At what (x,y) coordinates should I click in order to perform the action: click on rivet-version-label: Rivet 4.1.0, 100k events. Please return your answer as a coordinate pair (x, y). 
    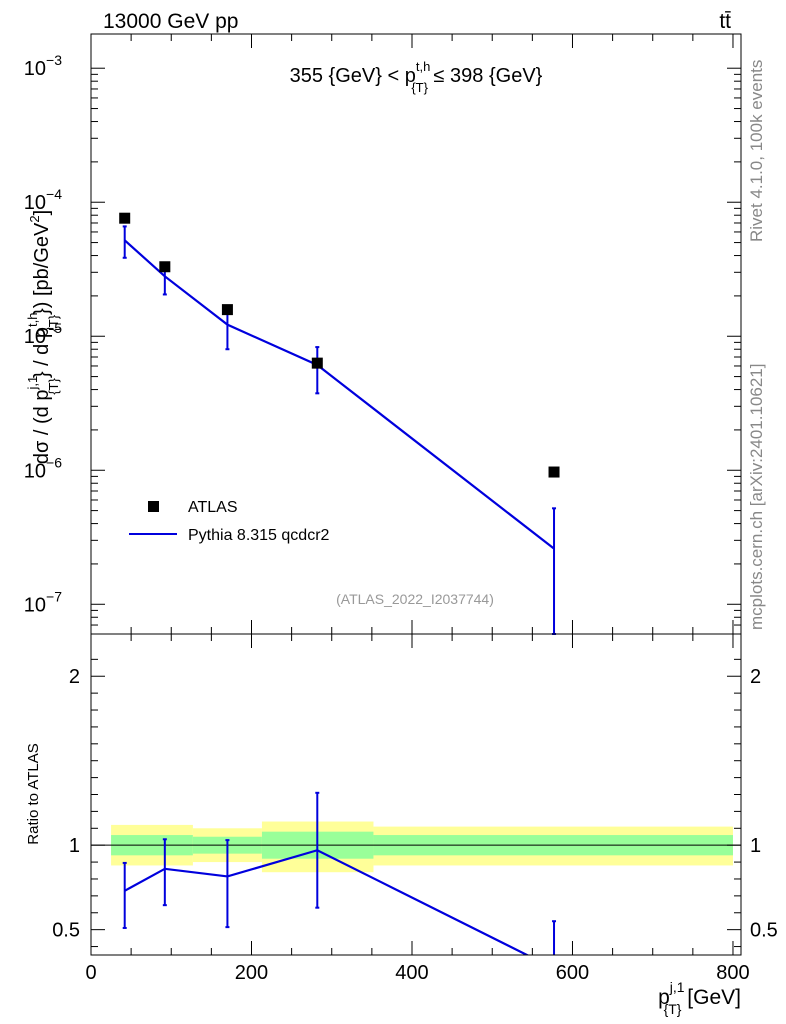
    Looking at the image, I should click on (756, 151).